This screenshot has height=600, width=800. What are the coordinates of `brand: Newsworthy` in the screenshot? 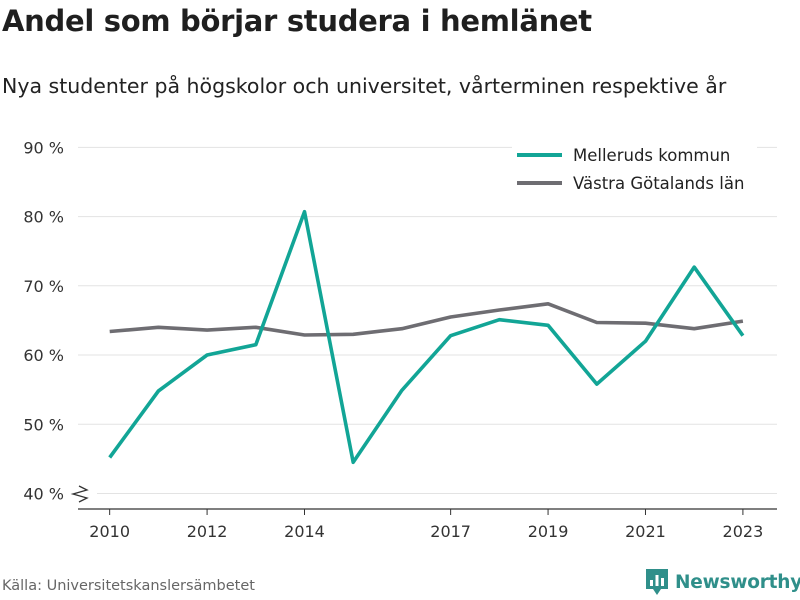 It's located at (722, 582).